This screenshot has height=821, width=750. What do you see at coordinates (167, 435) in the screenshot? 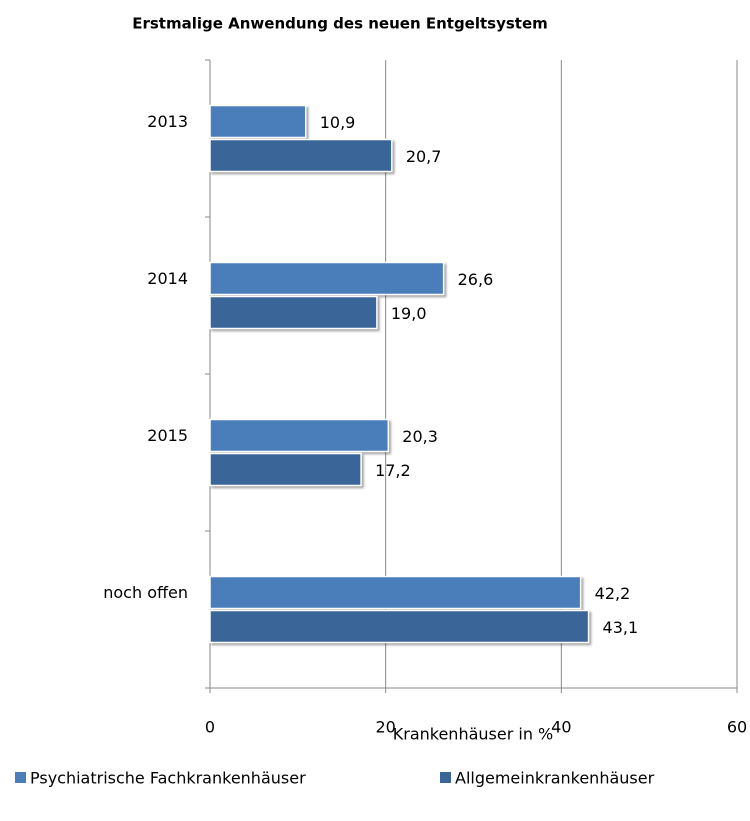
I see `y-tick-label: 2015` at bounding box center [167, 435].